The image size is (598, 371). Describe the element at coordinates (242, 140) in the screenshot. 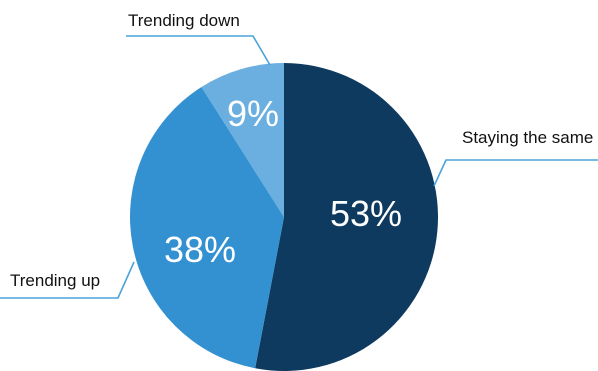

I see `pie-slice-trending-down` at that location.